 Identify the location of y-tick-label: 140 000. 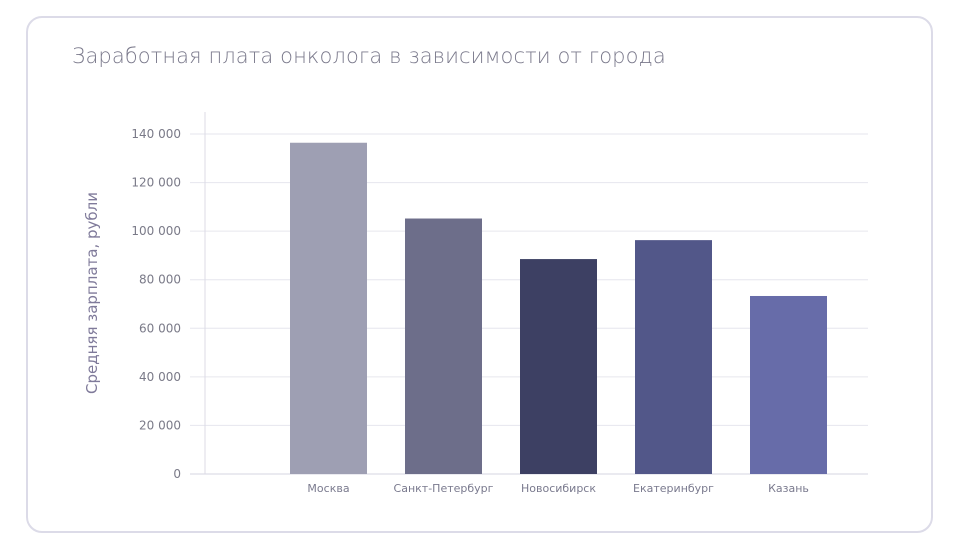
(156, 134).